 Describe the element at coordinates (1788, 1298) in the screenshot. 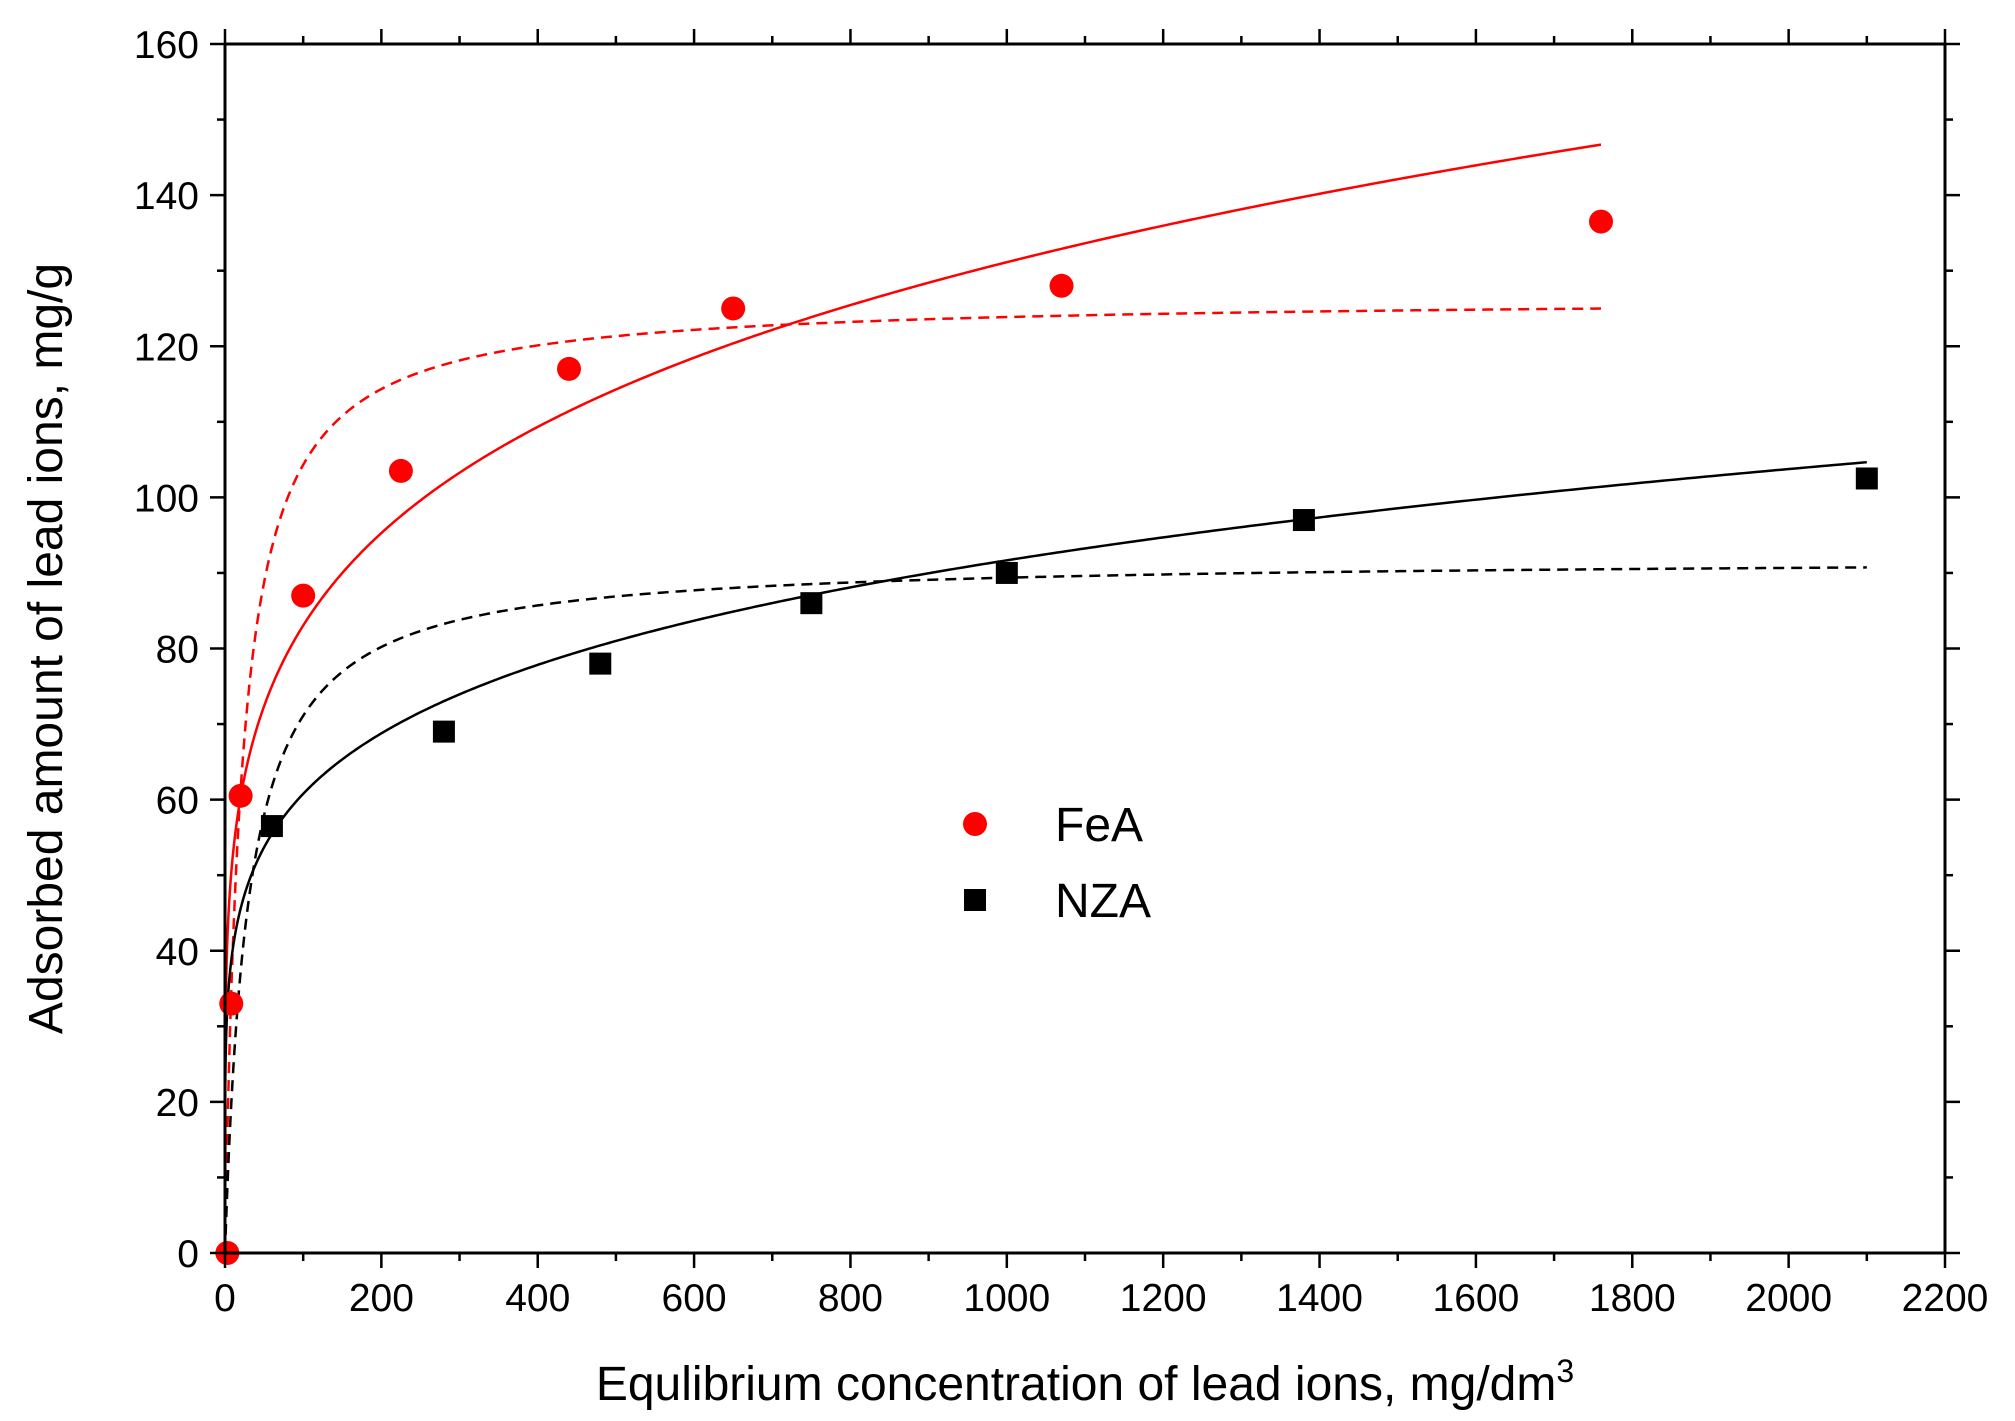

I see `x-tick-label: 2000` at that location.